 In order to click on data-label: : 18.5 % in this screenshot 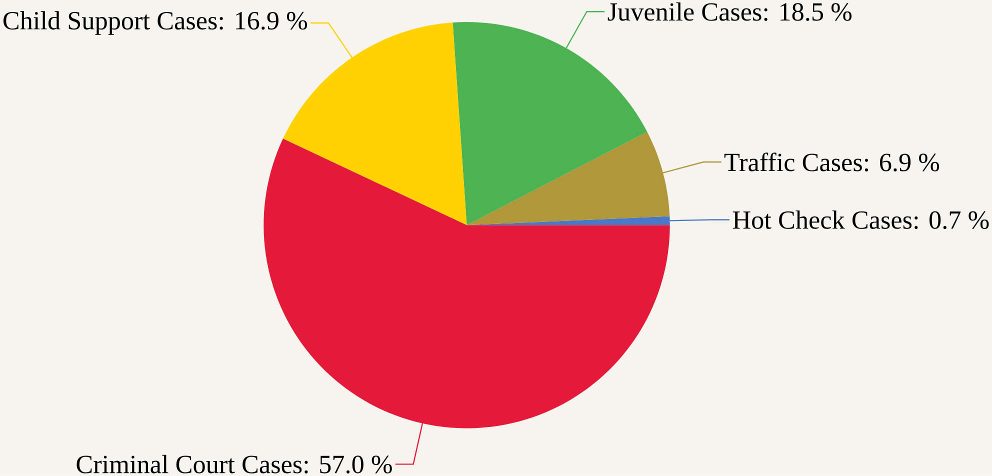, I will do `click(808, 12)`.